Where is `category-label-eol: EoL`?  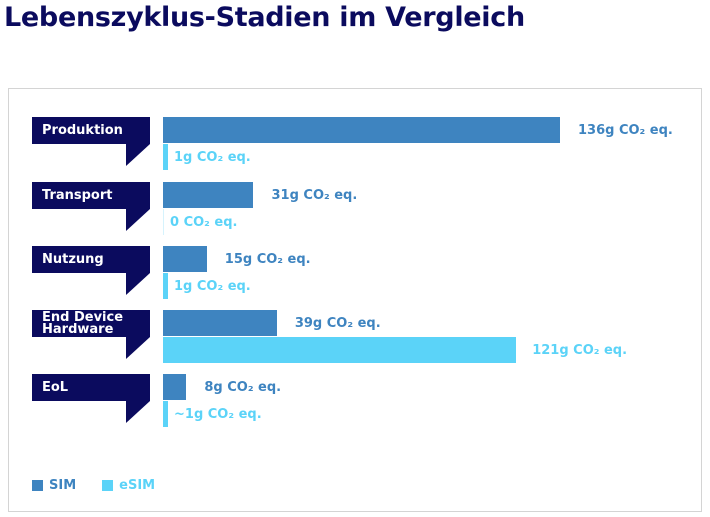
category-label-eol: EoL is located at coordinates (91, 387).